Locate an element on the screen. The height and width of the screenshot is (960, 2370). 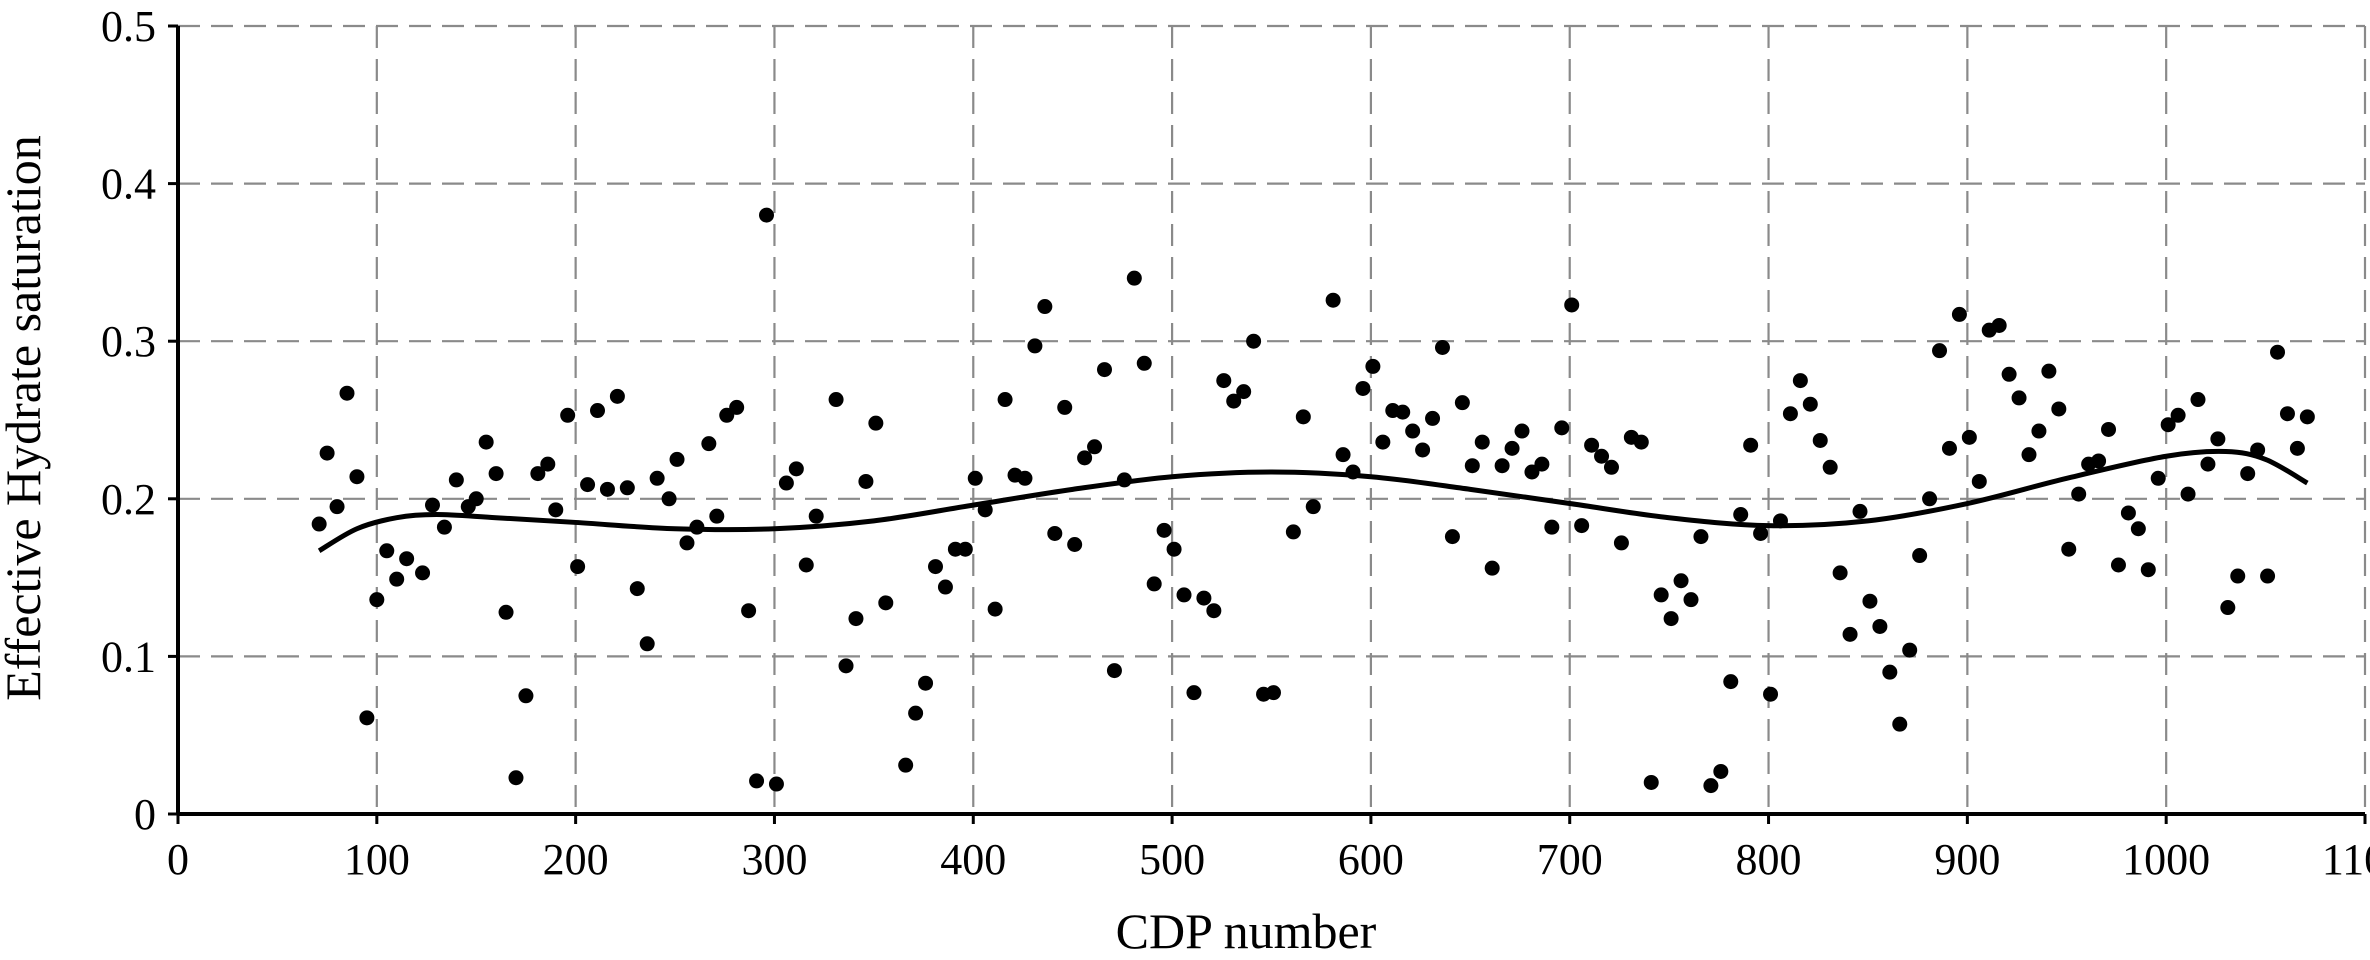
x-tick-label: 800 is located at coordinates (1769, 859).